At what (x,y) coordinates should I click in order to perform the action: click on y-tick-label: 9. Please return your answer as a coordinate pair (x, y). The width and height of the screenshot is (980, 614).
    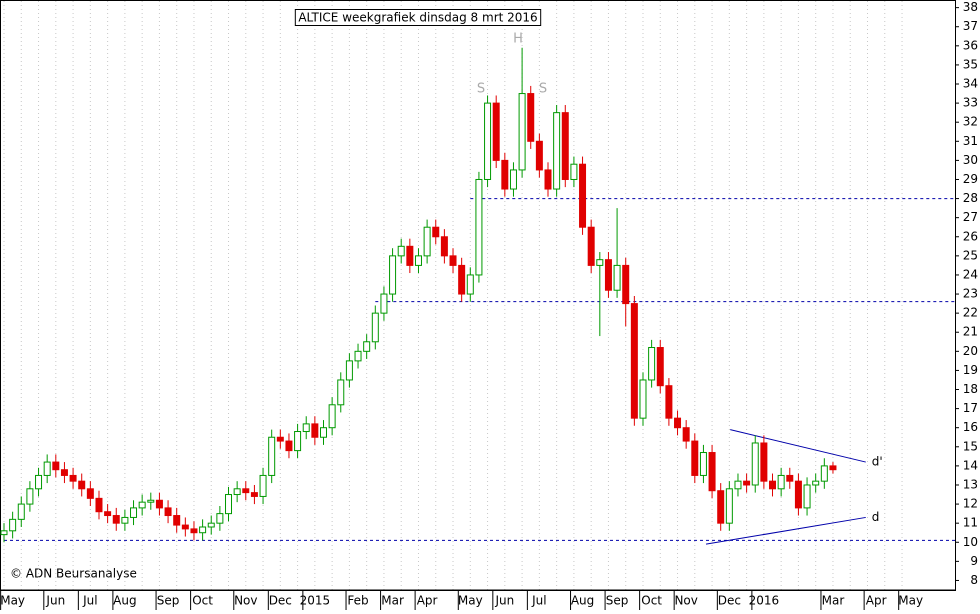
    Looking at the image, I should click on (974, 561).